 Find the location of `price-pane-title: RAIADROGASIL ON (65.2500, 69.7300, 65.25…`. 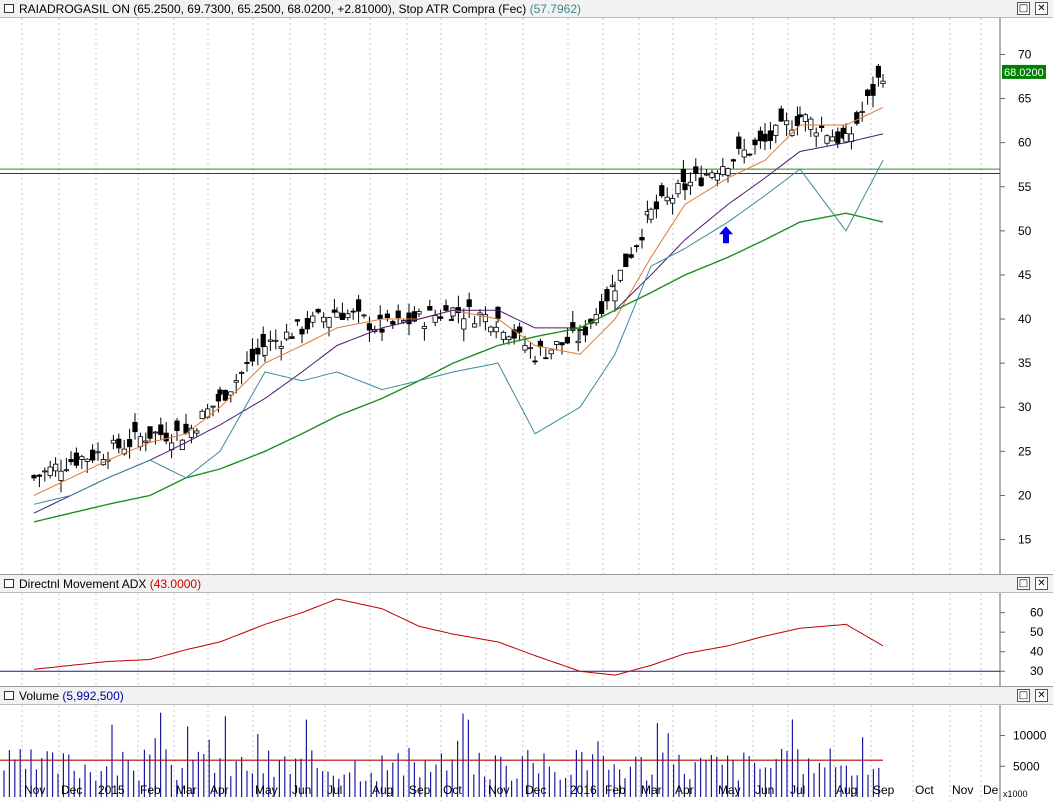

price-pane-title: RAIADROGASIL ON (65.2500, 69.7300, 65.25… is located at coordinates (300, 9).